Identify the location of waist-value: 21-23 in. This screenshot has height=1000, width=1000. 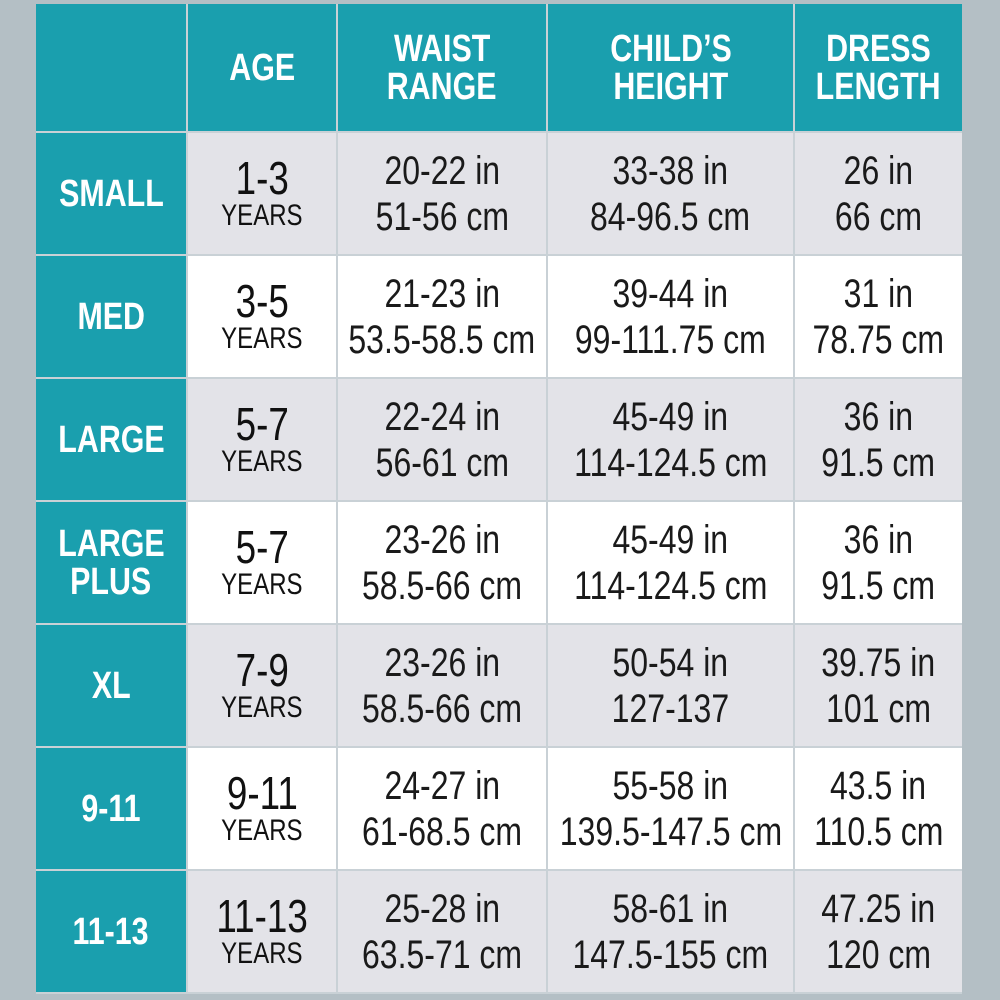
(442, 293).